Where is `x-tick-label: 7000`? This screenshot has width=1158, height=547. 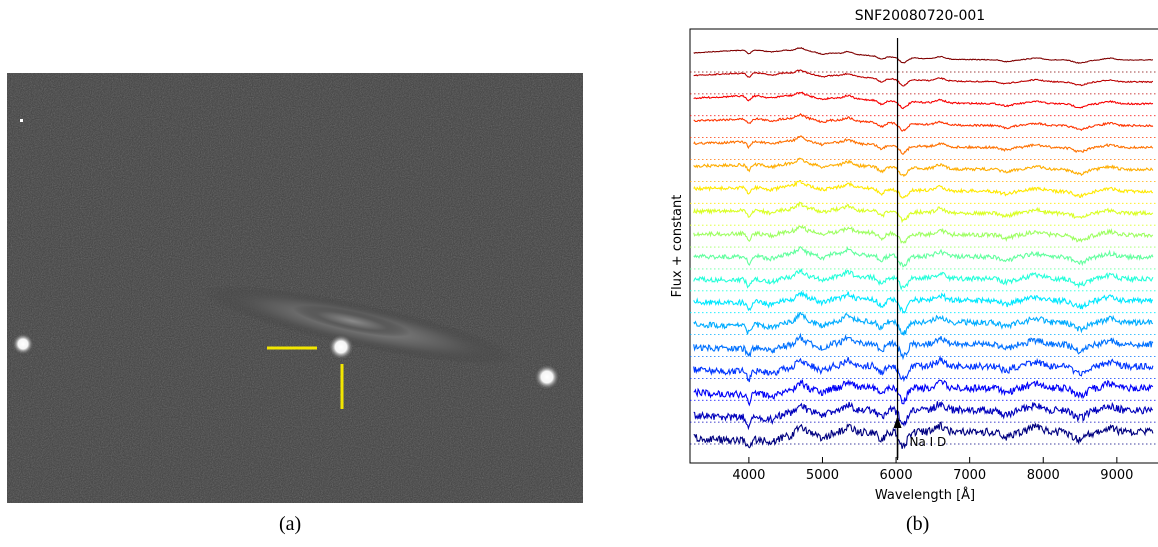 x-tick-label: 7000 is located at coordinates (969, 475).